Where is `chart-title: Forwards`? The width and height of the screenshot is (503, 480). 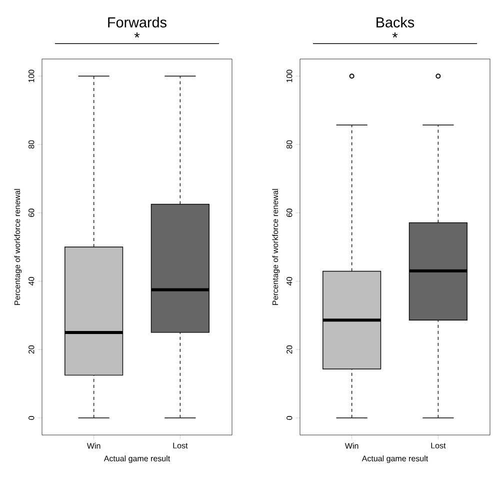 chart-title: Forwards is located at coordinates (137, 22).